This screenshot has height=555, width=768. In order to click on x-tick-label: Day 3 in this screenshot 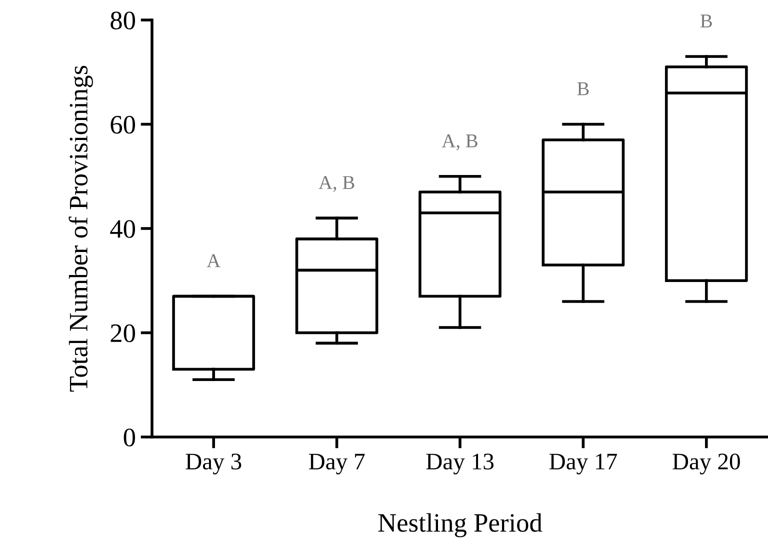, I will do `click(214, 464)`.